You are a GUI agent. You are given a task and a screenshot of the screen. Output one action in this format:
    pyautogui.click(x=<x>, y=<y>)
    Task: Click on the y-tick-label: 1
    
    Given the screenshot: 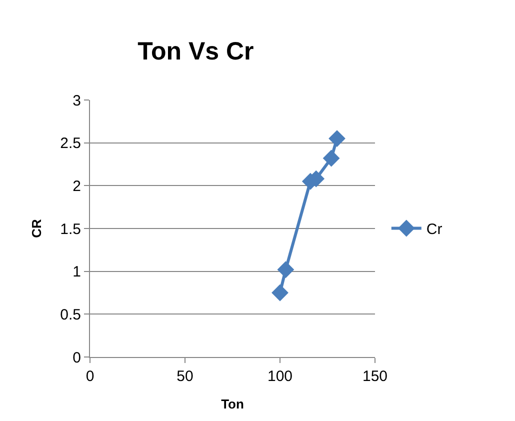 What is the action you would take?
    pyautogui.click(x=76, y=272)
    